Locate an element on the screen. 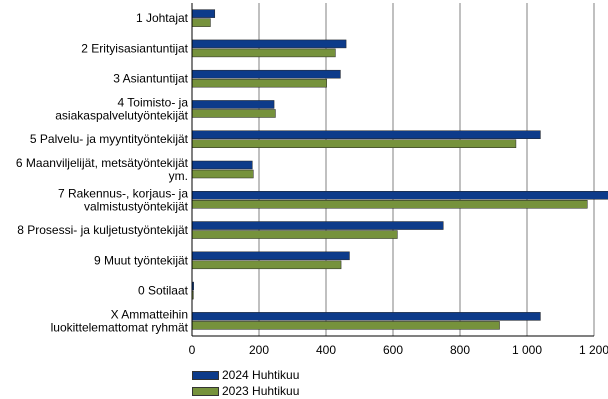  legend: 2024 Huhtikuu 2023 Huhtikuu is located at coordinates (245, 383).